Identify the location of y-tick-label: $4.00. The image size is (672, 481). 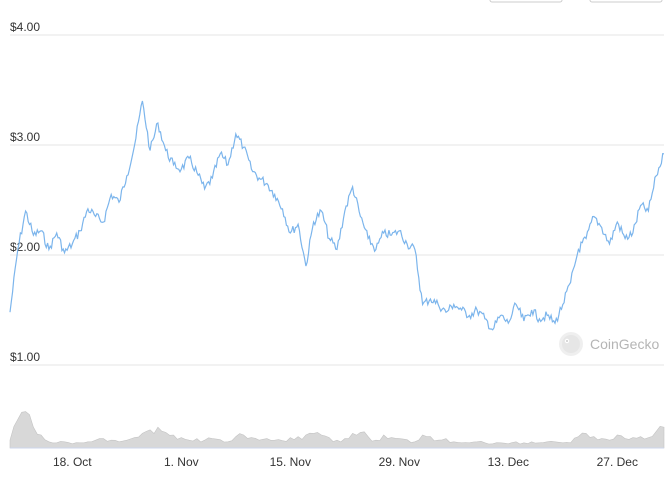
(25, 27).